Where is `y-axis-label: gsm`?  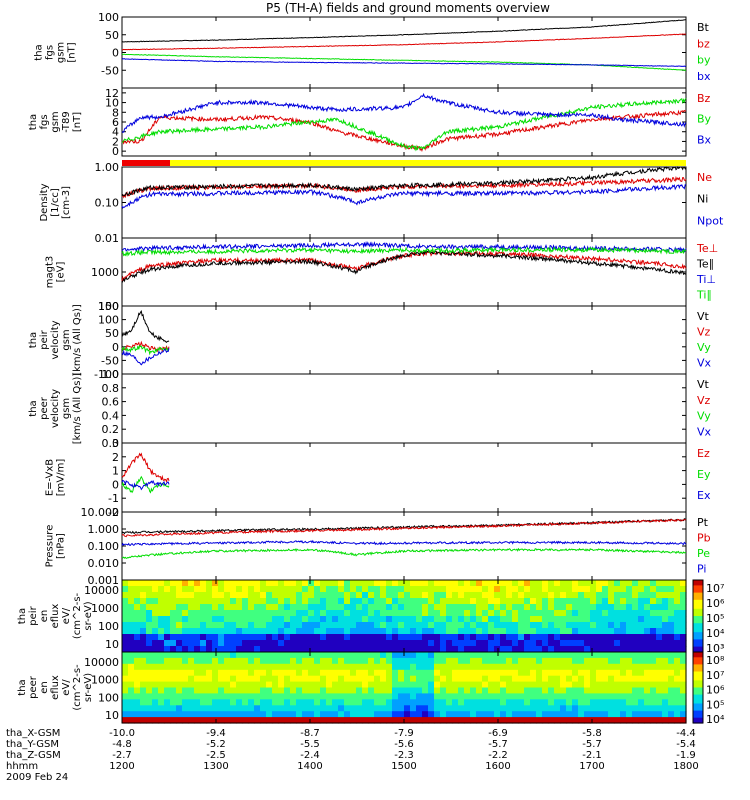 y-axis-label: gsm is located at coordinates (61, 52).